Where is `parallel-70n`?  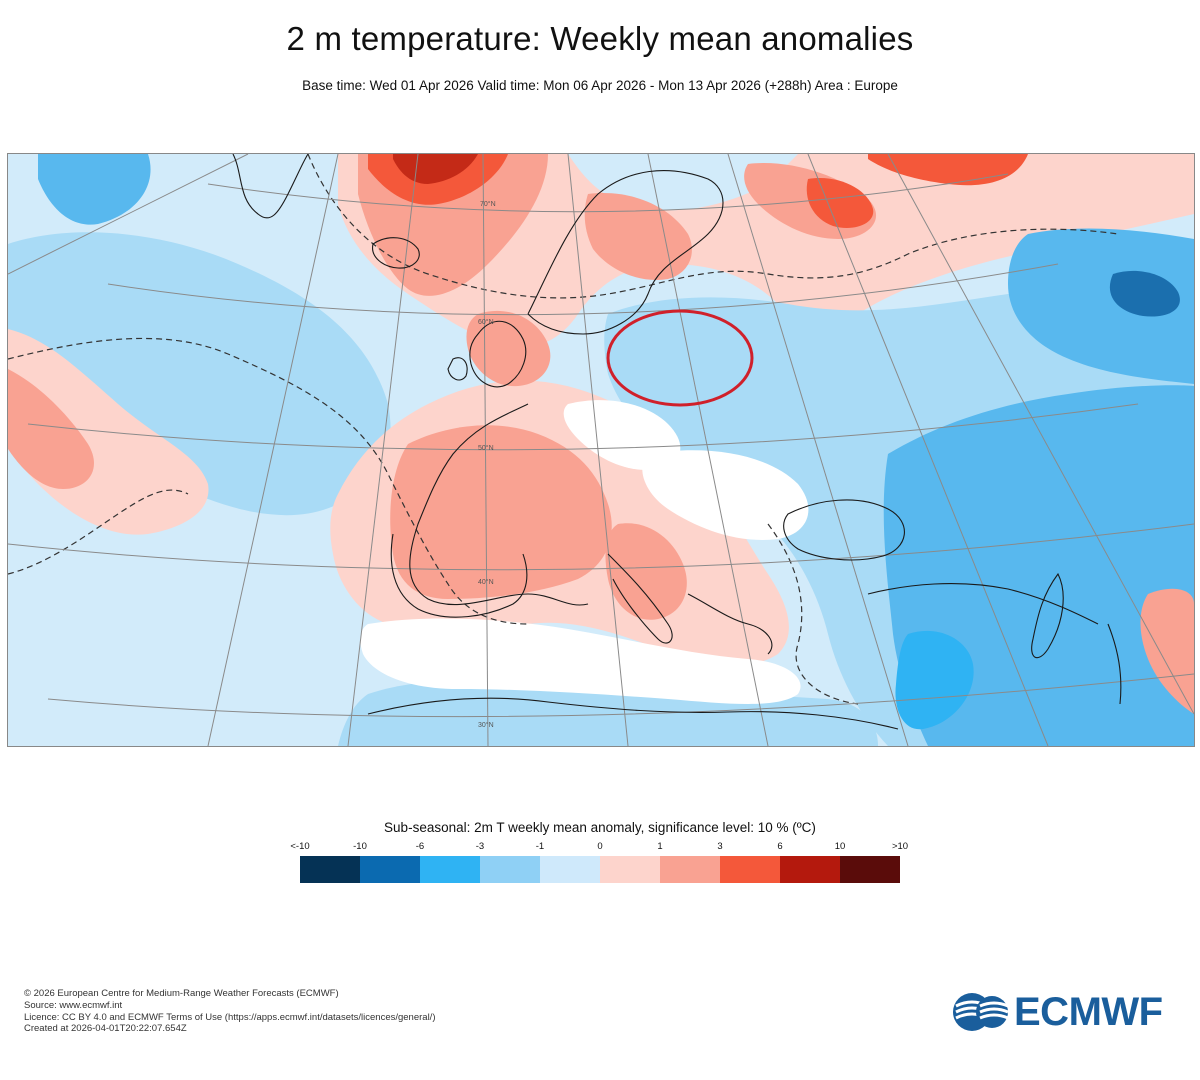
parallel-70n is located at coordinates (608, 193).